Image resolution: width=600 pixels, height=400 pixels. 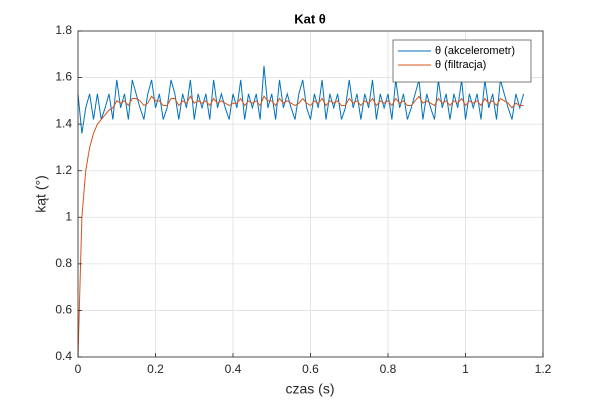 What do you see at coordinates (63, 77) in the screenshot?
I see `y-tick-label: 1.6` at bounding box center [63, 77].